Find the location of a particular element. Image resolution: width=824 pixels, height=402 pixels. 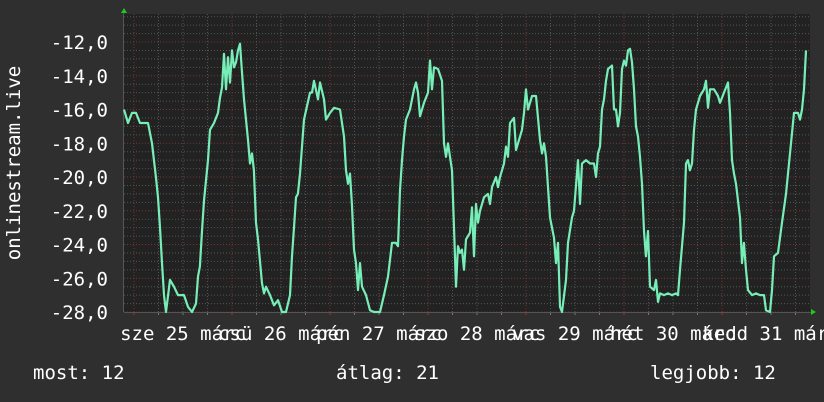

current-value: most: 12 is located at coordinates (79, 373).